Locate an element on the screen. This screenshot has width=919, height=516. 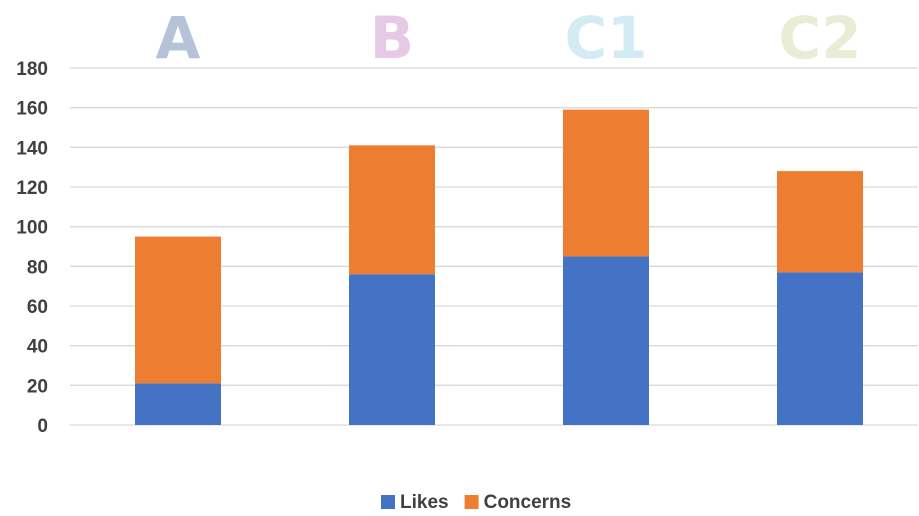
y-tick-label: 120 is located at coordinates (32, 188).